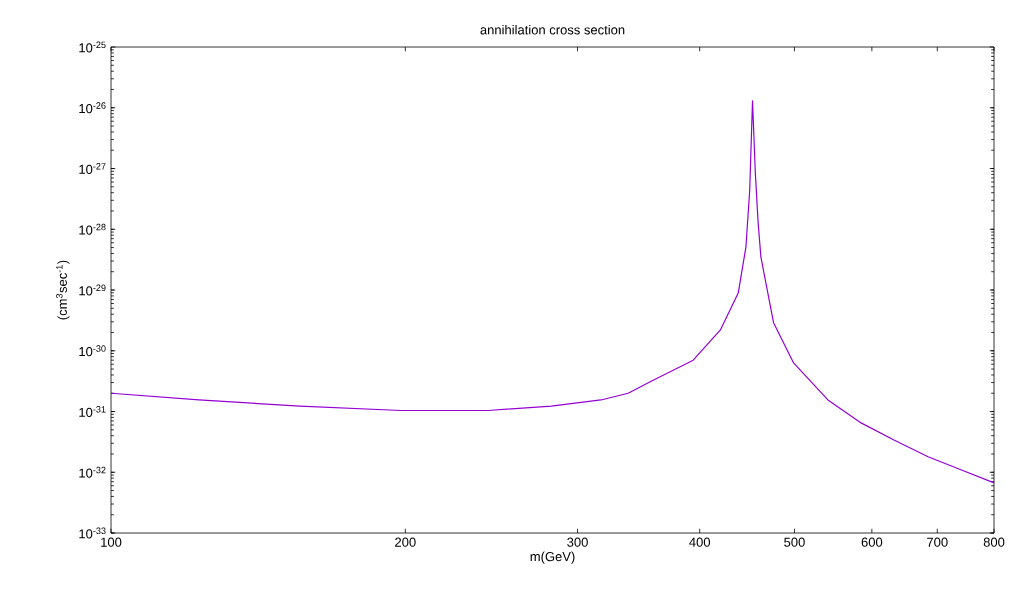 The height and width of the screenshot is (605, 1022). What do you see at coordinates (794, 542) in the screenshot?
I see `x-tick-label: 500` at bounding box center [794, 542].